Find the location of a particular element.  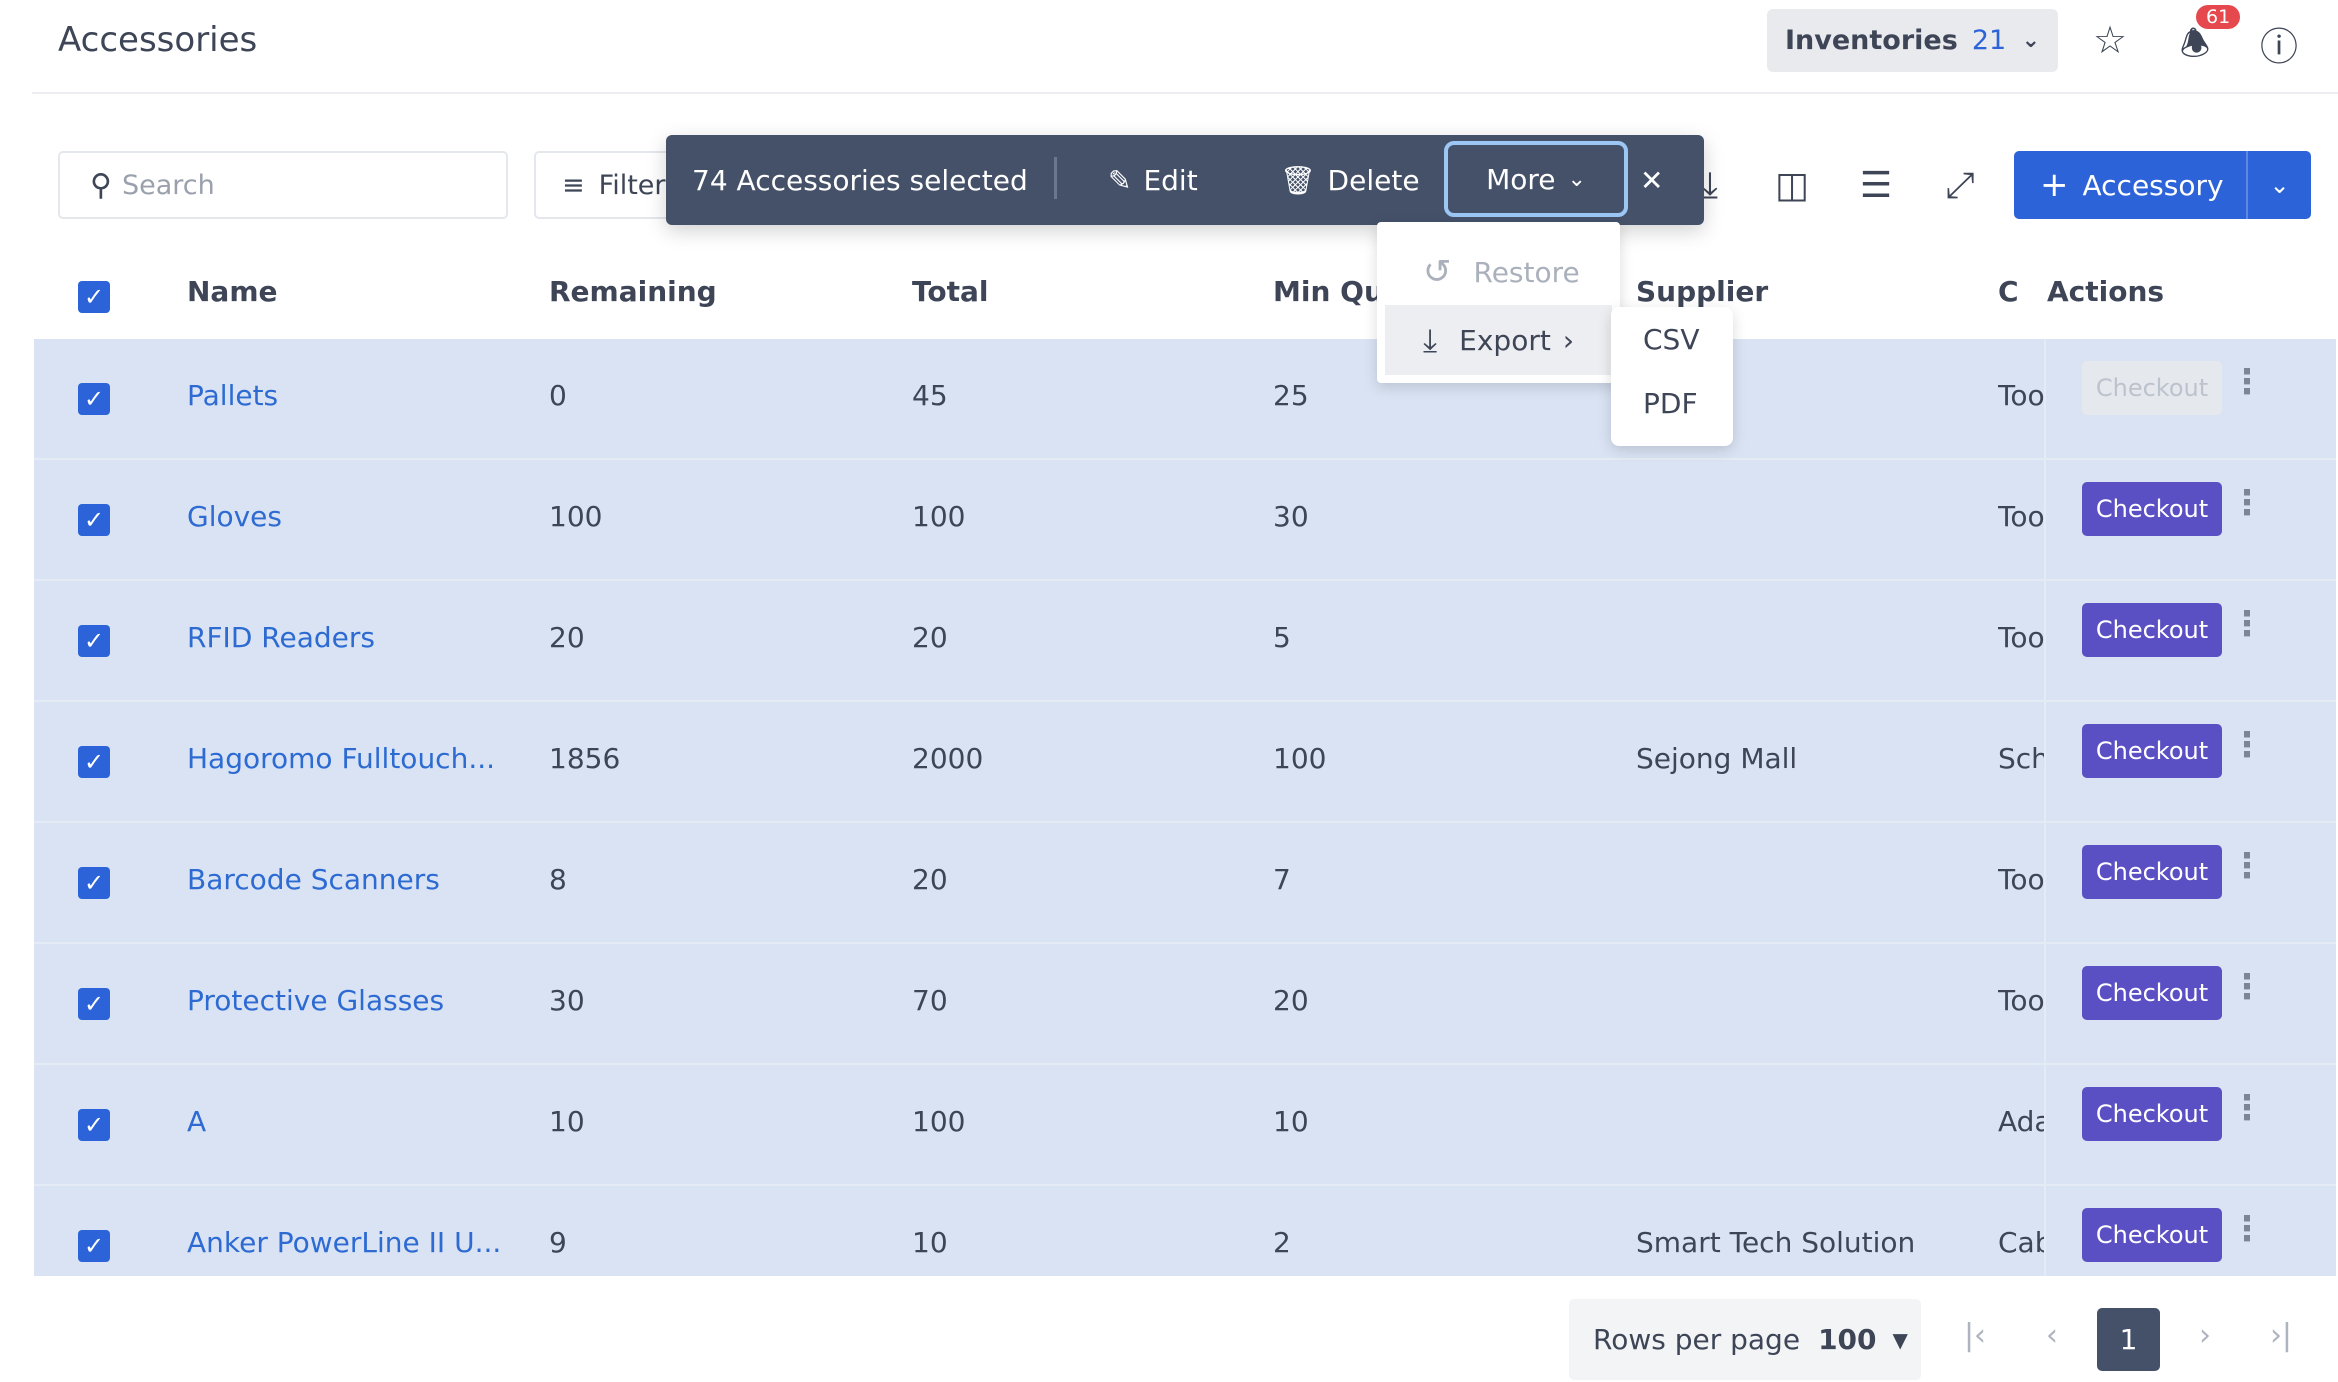

next-page-icon: › is located at coordinates (2205, 1335).